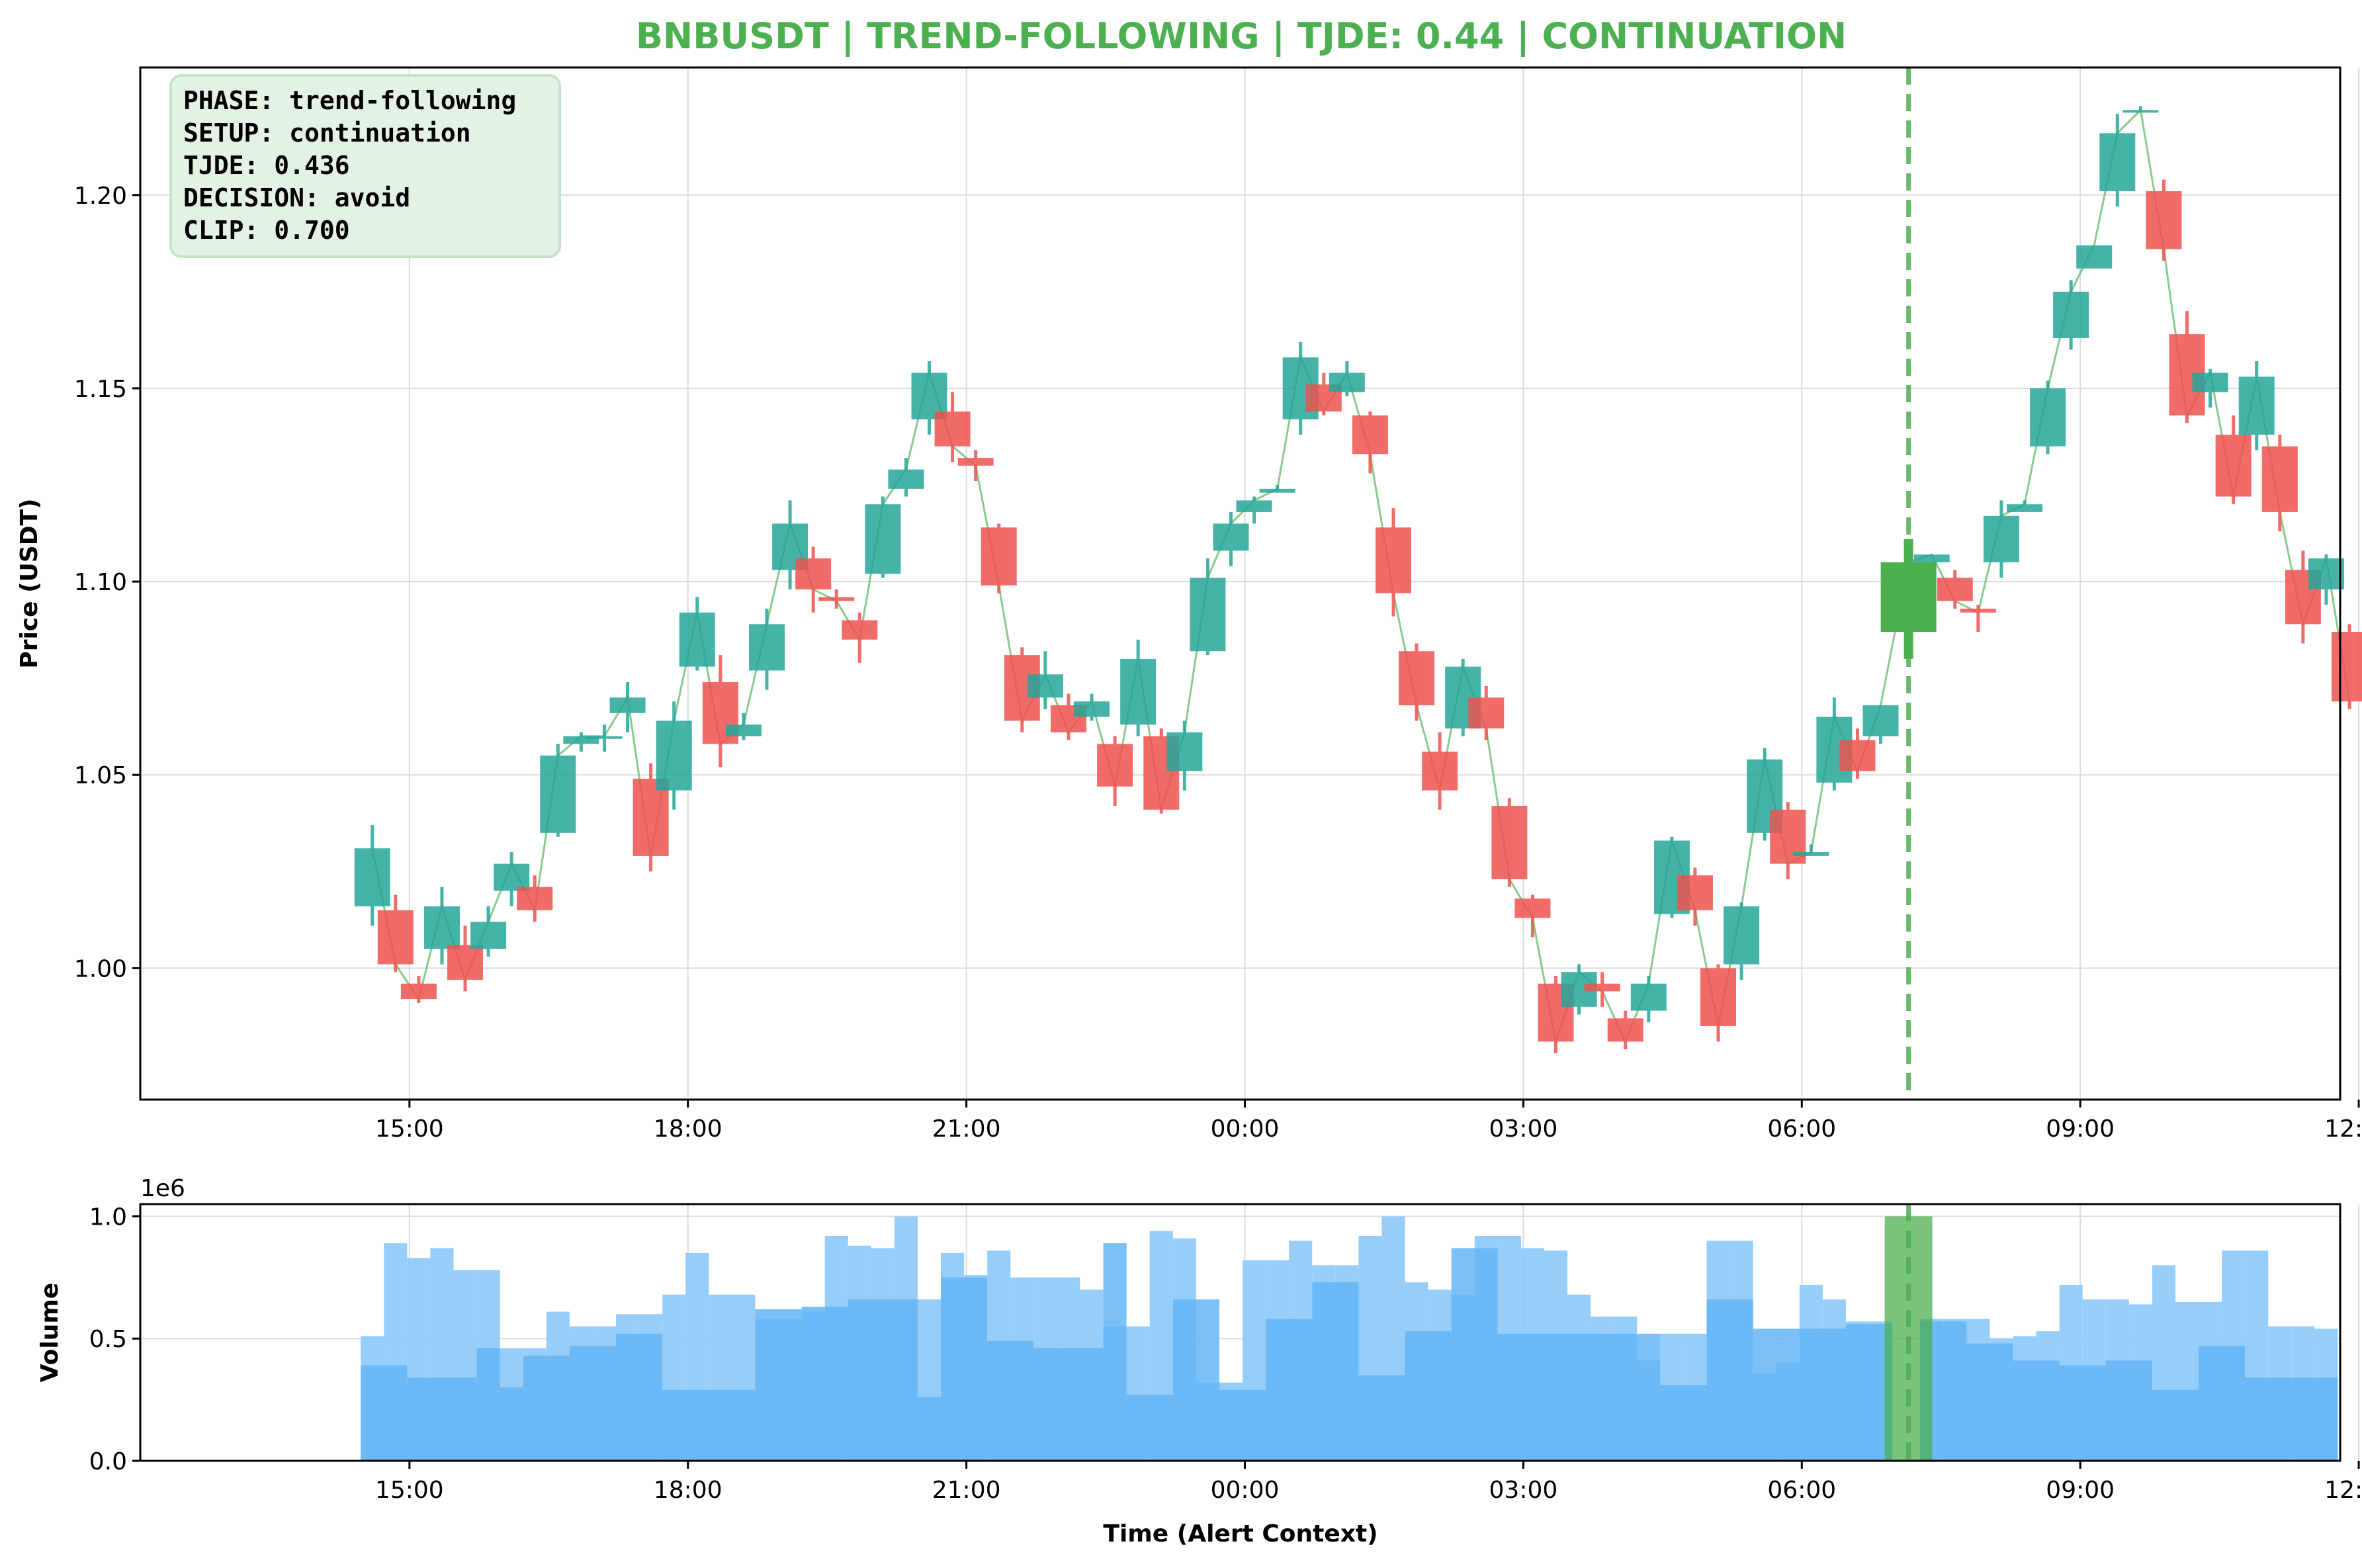 The height and width of the screenshot is (1568, 2362). I want to click on volume-x-tick-label: 06:00, so click(1801, 1490).